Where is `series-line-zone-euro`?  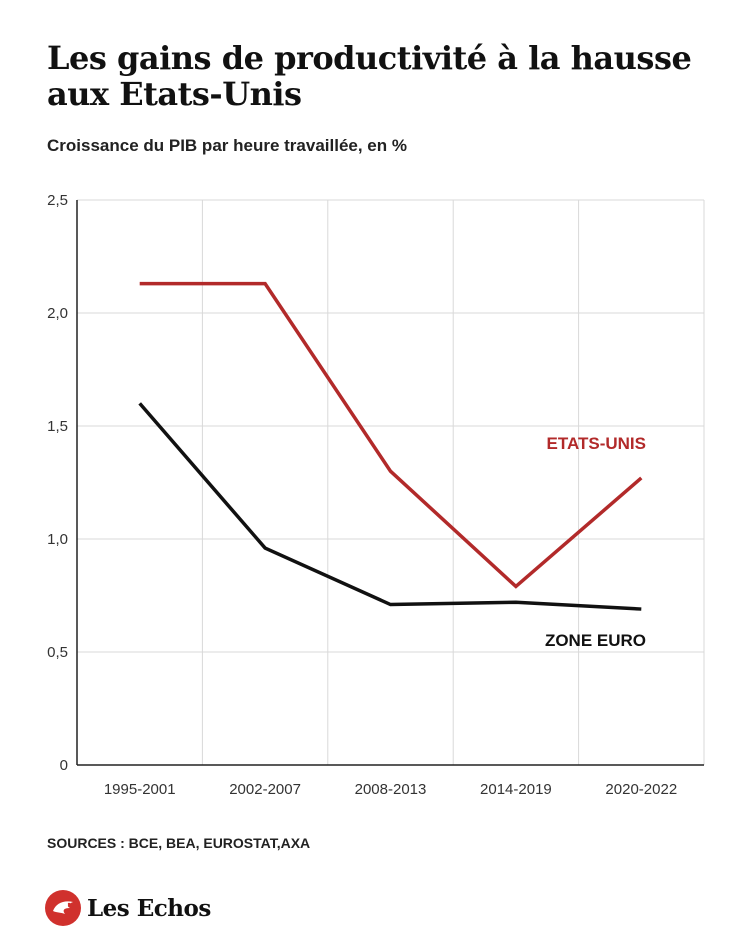
series-line-zone-euro is located at coordinates (390, 506).